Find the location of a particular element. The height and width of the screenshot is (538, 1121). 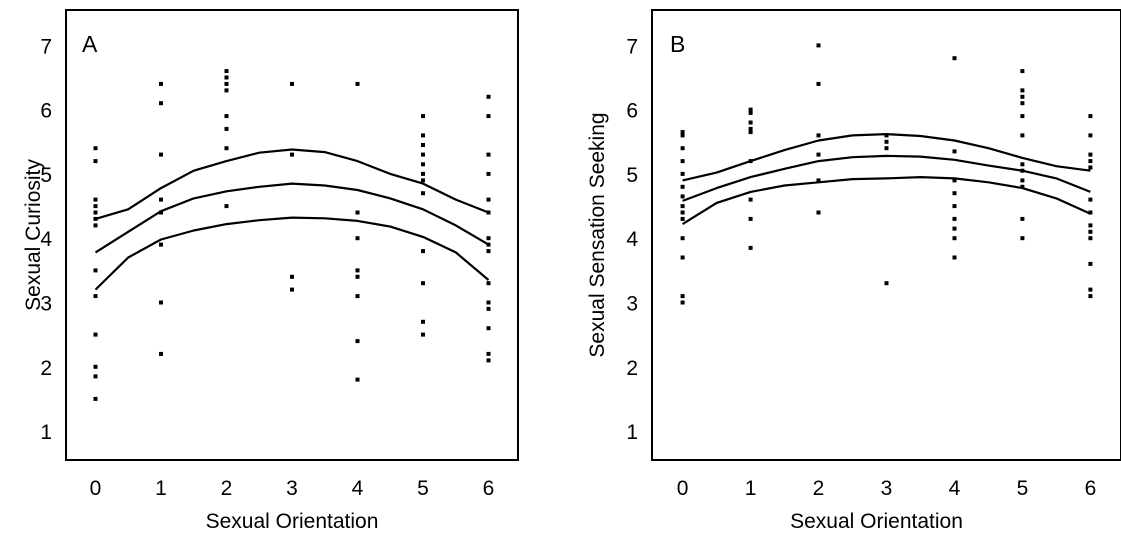

y-tick-label: 6 is located at coordinates (46, 111).